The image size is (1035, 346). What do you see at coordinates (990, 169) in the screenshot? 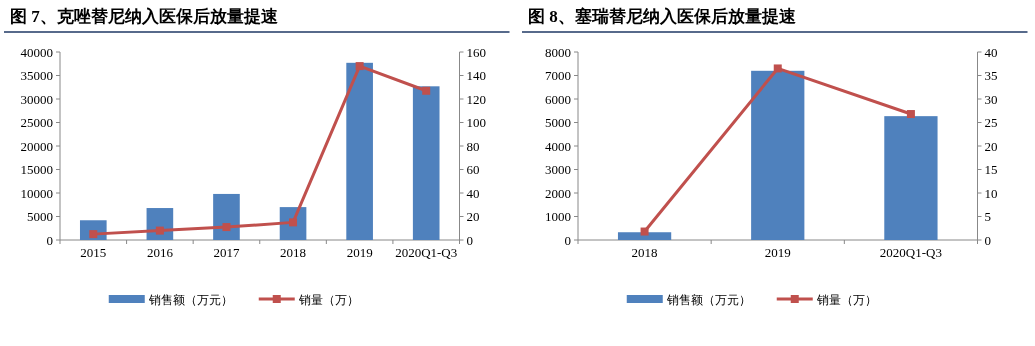
I see `y2-tick-label: 15` at bounding box center [990, 169].